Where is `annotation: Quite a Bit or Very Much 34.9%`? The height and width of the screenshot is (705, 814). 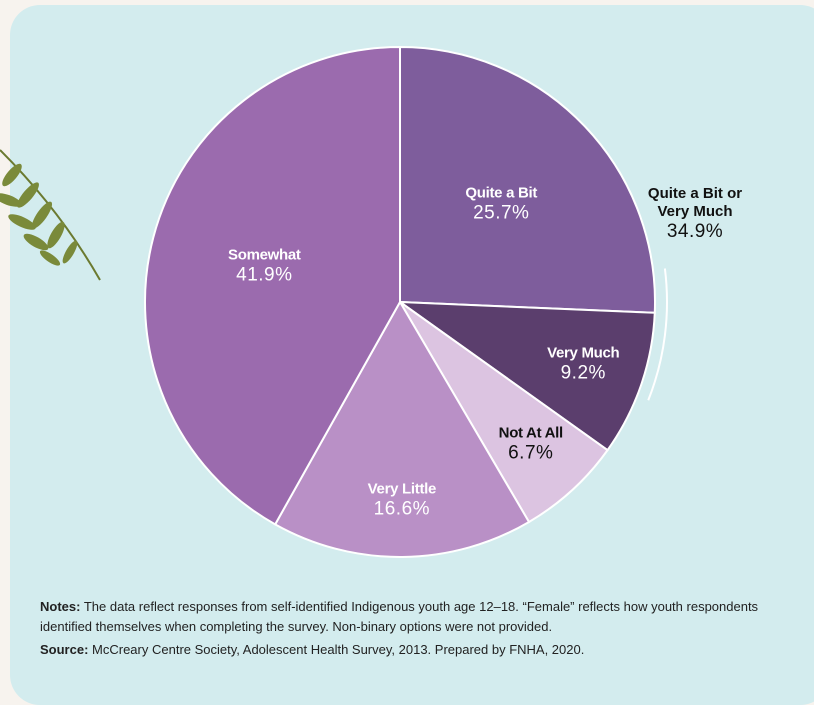
annotation: Quite a Bit or Very Much 34.9% is located at coordinates (695, 214).